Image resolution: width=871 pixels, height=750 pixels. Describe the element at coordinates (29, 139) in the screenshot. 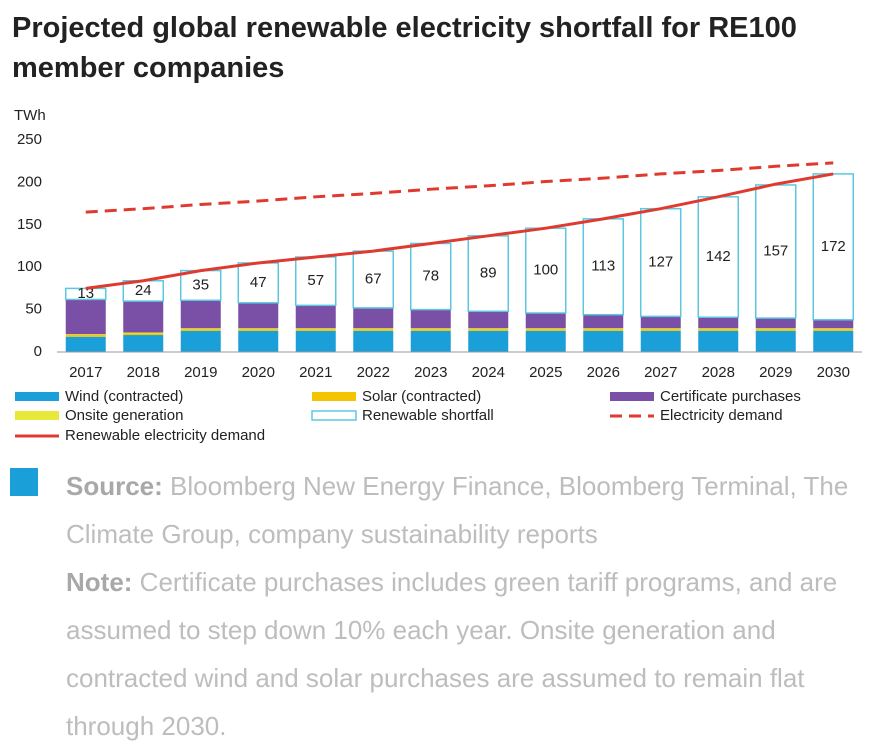

I see `y-tick-label: 250` at that location.